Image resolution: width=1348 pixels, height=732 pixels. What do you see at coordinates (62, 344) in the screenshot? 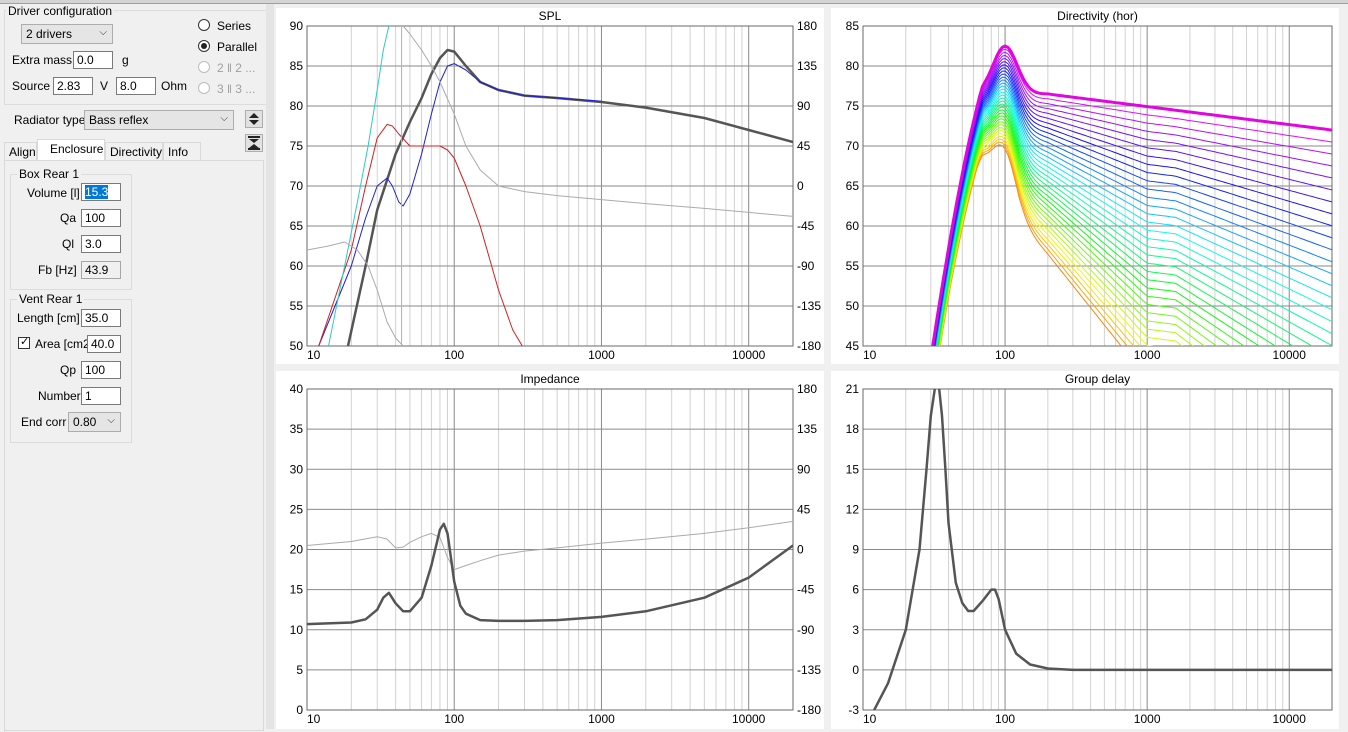
I see `vent-area-label: Area [cm2` at bounding box center [62, 344].